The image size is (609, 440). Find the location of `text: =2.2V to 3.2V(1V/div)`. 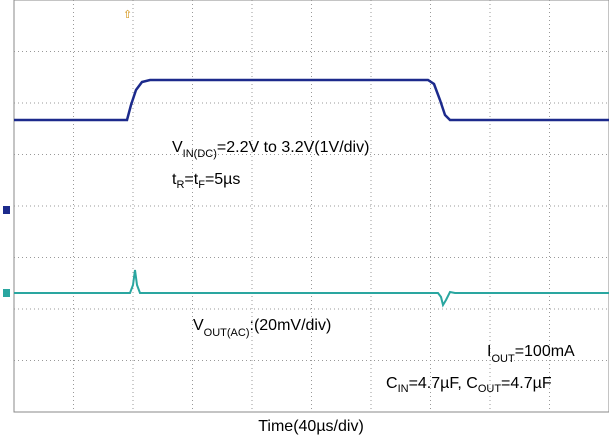

text: =2.2V to 3.2V(1V/div) is located at coordinates (293, 147).